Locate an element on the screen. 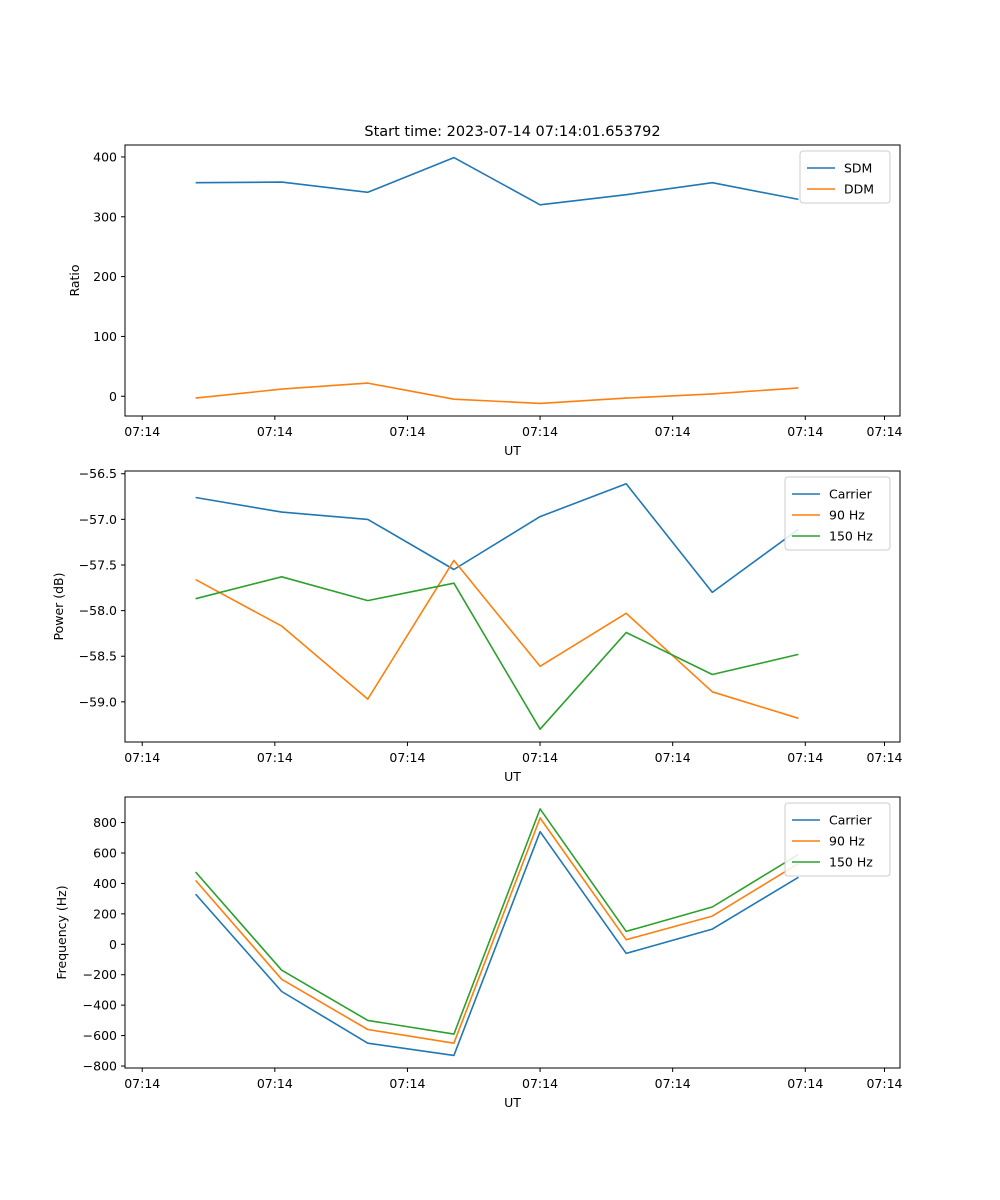 This screenshot has width=1000, height=1200. y-axis-label: Frequency (Hz) is located at coordinates (61, 932).